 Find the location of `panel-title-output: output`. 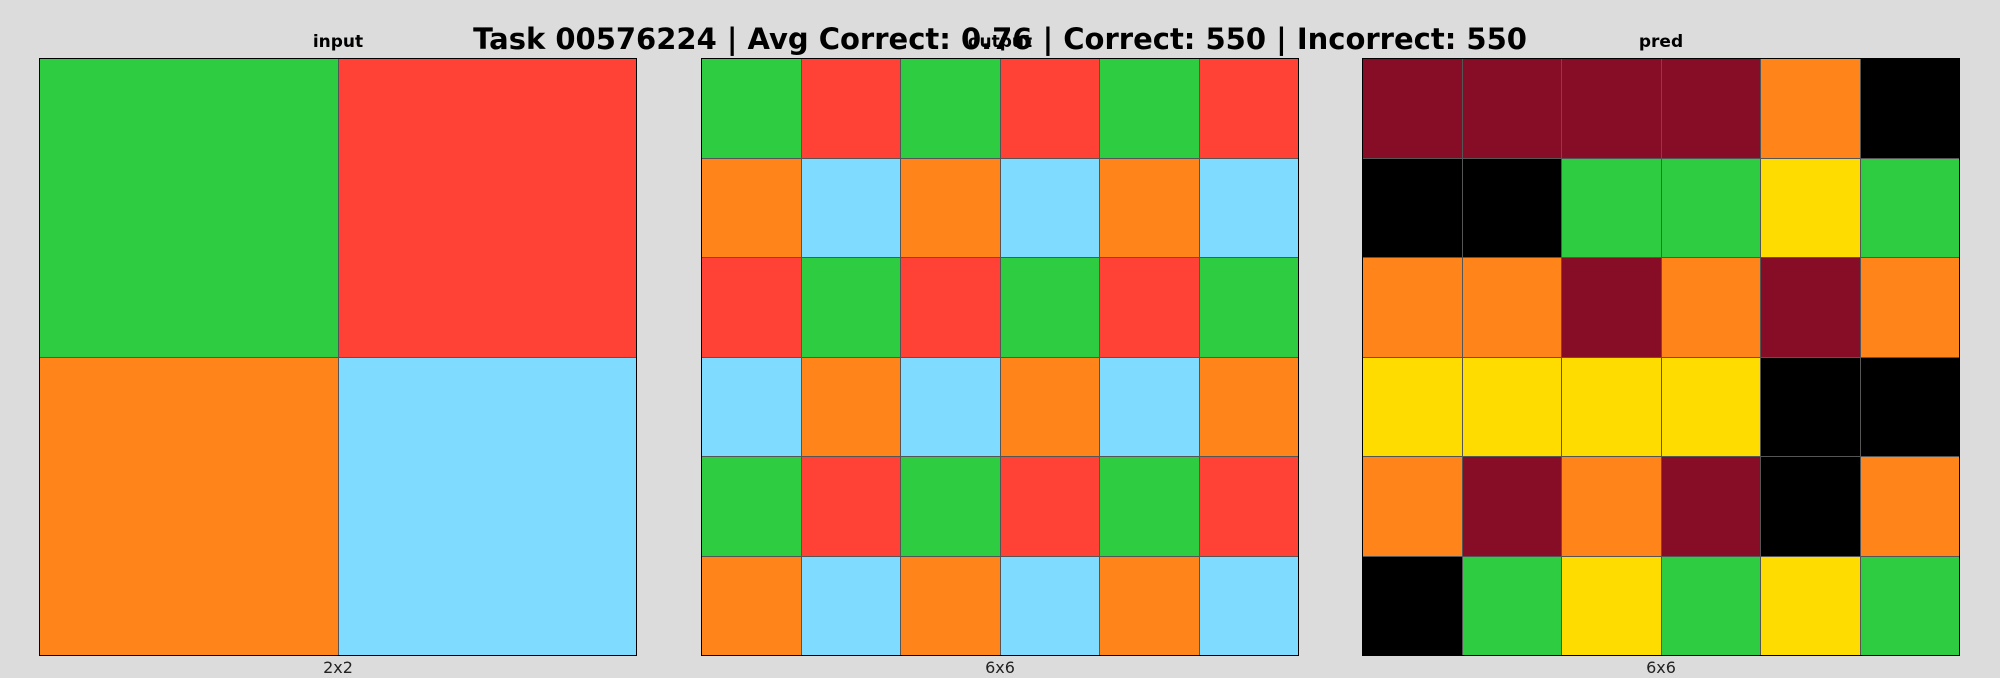

panel-title-output: output is located at coordinates (1000, 42).